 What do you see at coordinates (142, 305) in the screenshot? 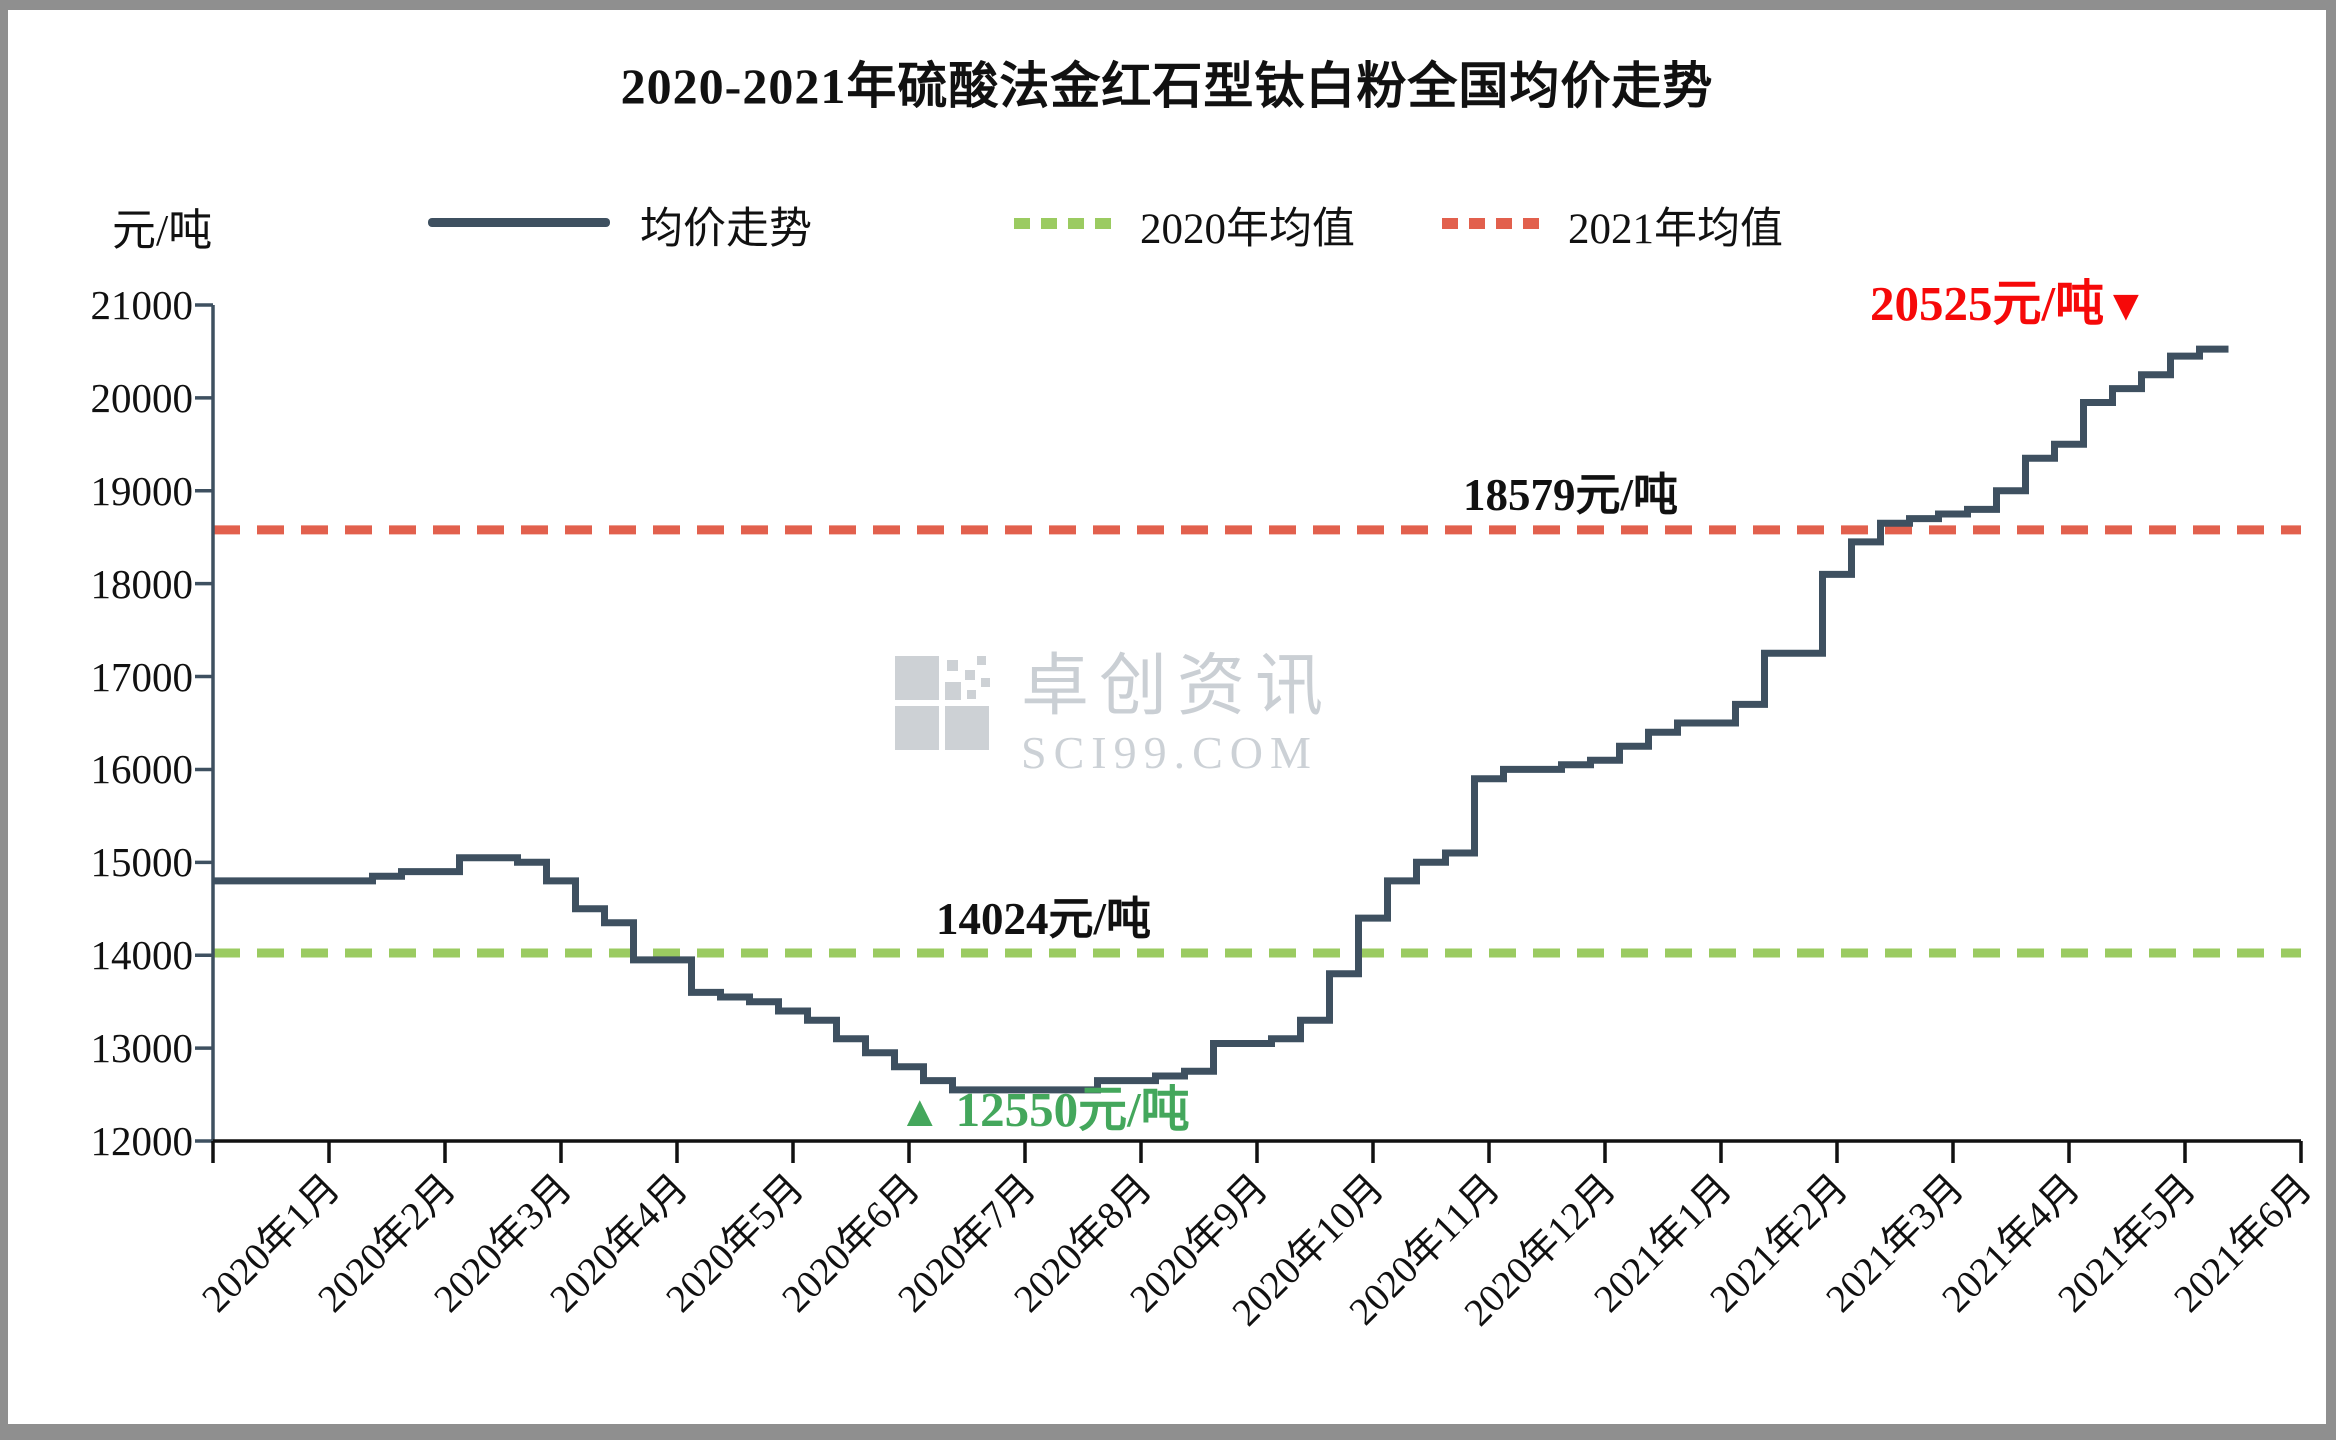
I see `y-tick-label: 21000` at bounding box center [142, 305].